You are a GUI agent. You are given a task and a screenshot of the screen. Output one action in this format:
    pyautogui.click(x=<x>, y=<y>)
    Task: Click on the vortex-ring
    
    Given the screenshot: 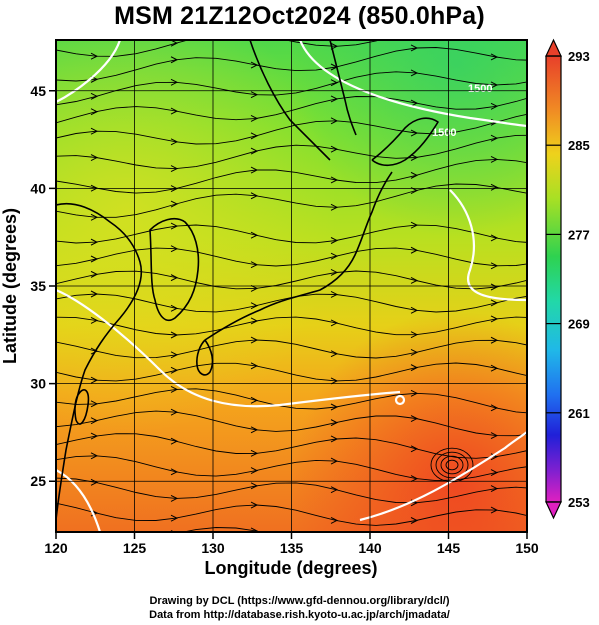 What is the action you would take?
    pyautogui.click(x=452, y=465)
    